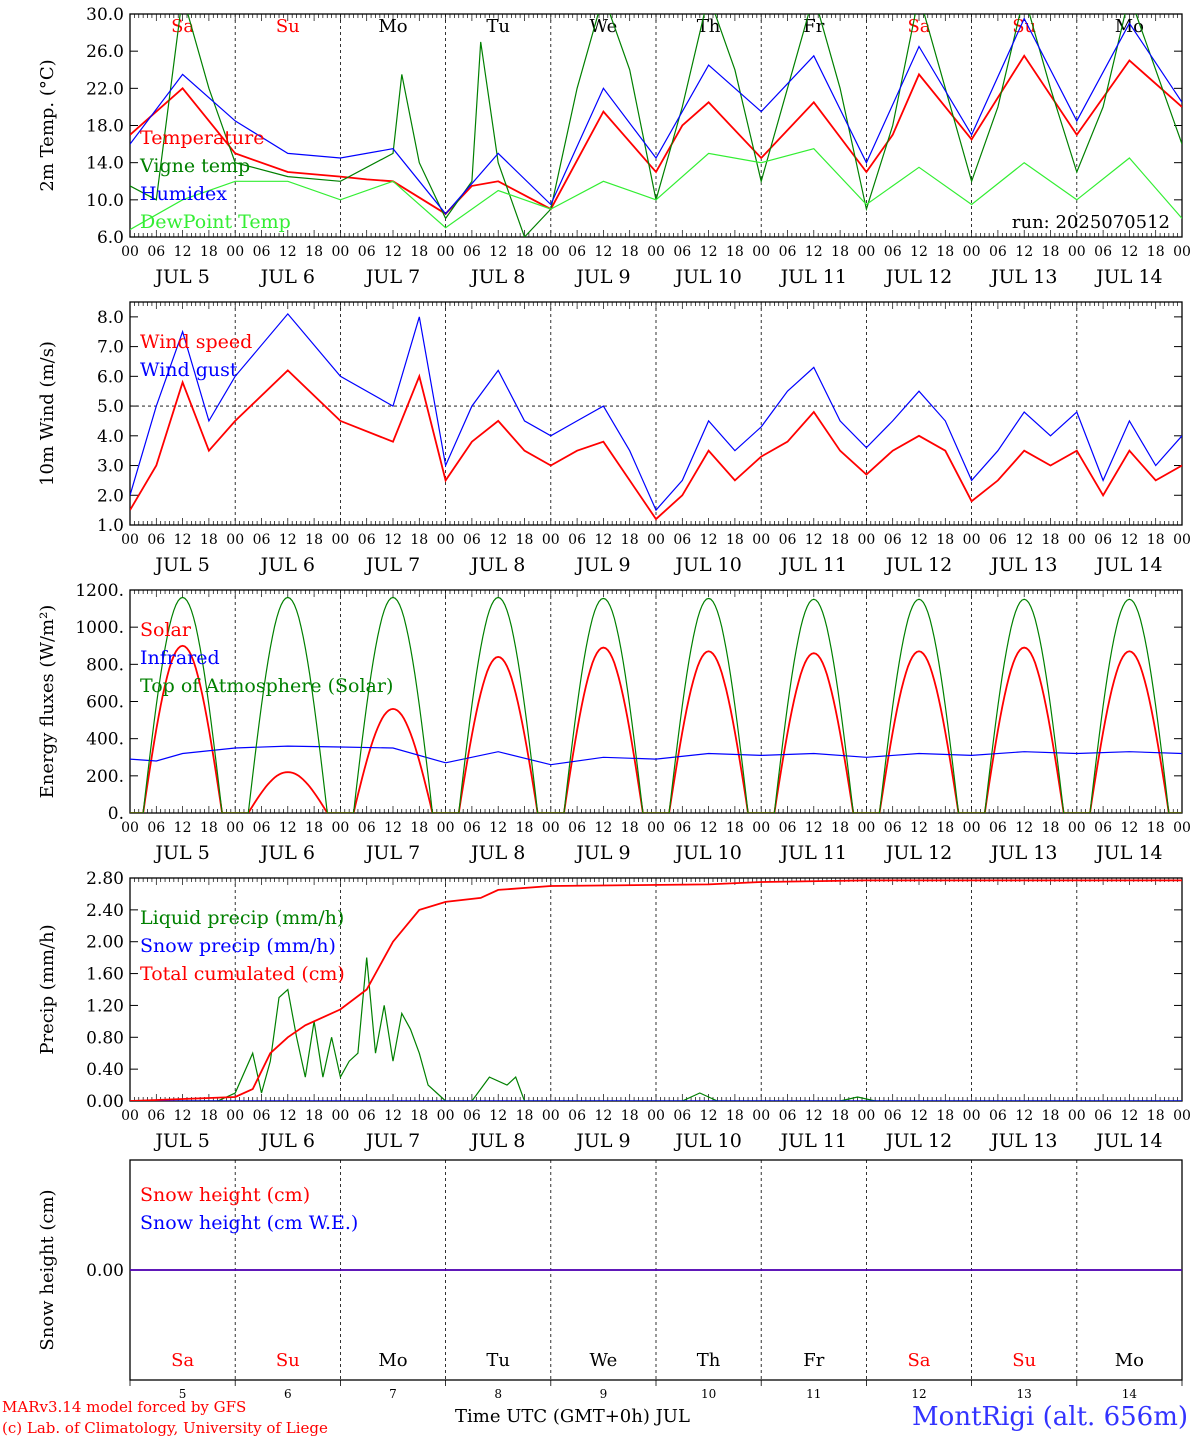 The image size is (1194, 1440). I want to click on y-tick-label: 5.0, so click(110, 407).